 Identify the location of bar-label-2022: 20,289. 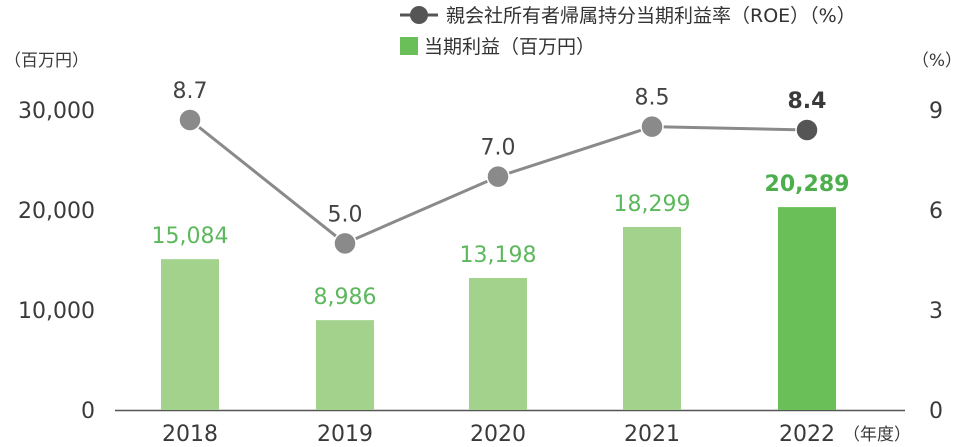
(807, 184).